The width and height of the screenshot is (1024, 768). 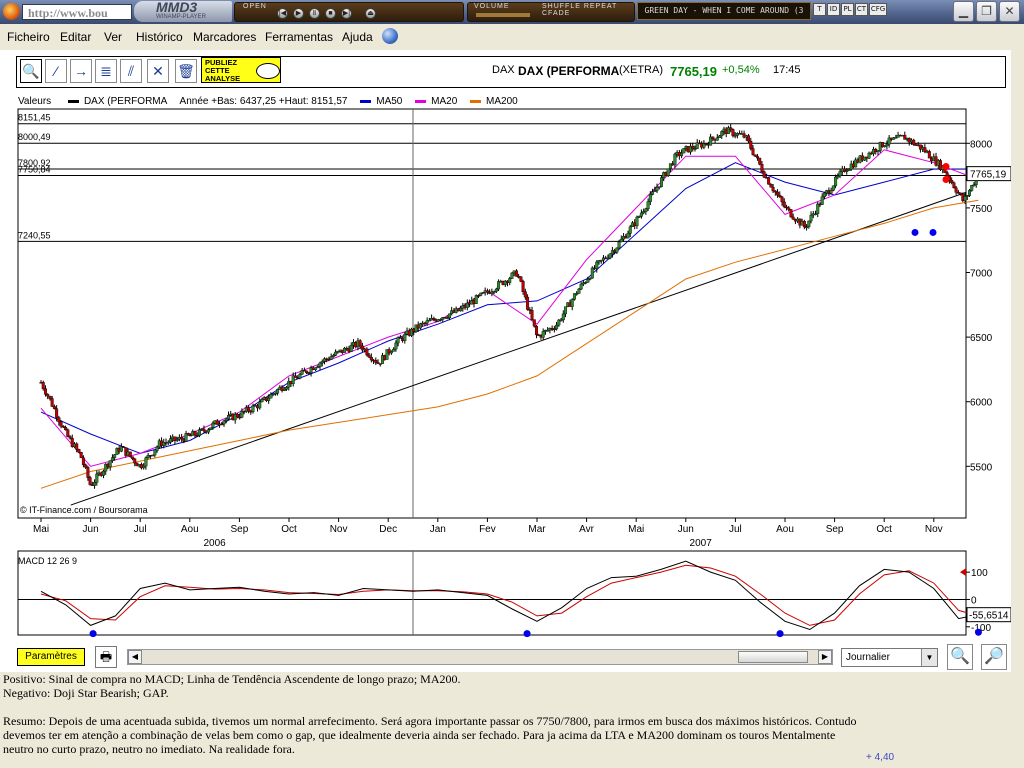 I want to click on macd-chart: MACD 12 26 9 100 0 -100-55,6514, so click(x=505, y=595).